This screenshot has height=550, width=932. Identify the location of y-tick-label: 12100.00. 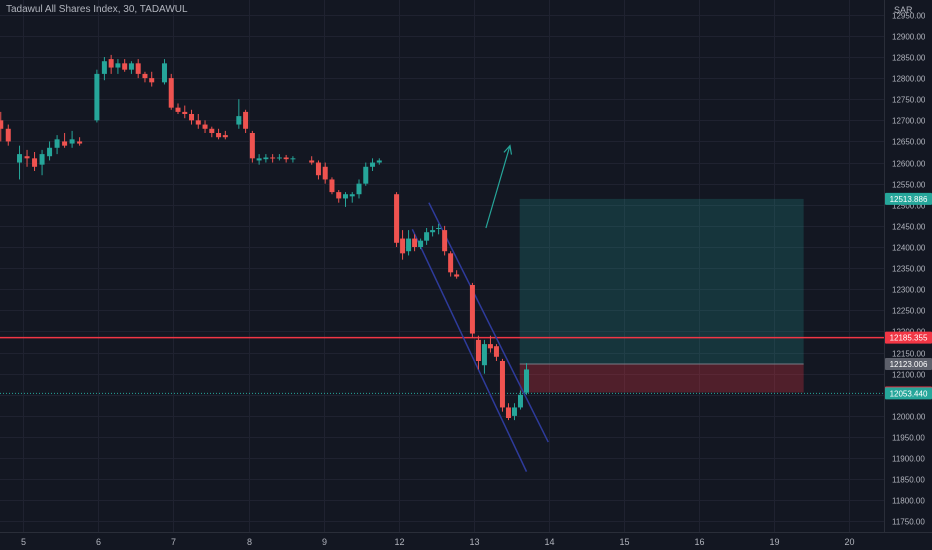
(909, 375).